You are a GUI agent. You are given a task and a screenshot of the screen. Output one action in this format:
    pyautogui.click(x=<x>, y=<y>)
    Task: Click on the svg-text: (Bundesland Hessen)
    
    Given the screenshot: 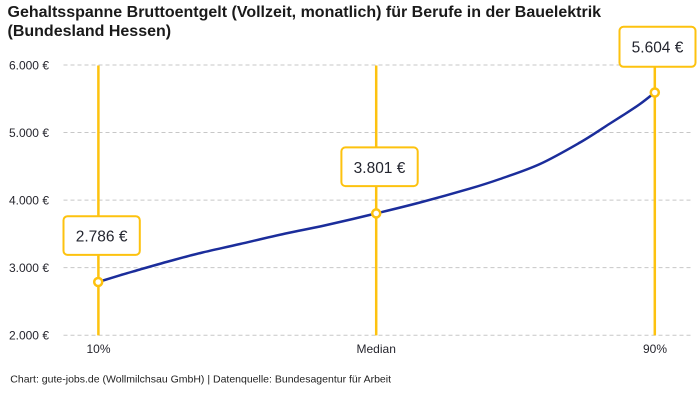 What is the action you would take?
    pyautogui.click(x=90, y=31)
    